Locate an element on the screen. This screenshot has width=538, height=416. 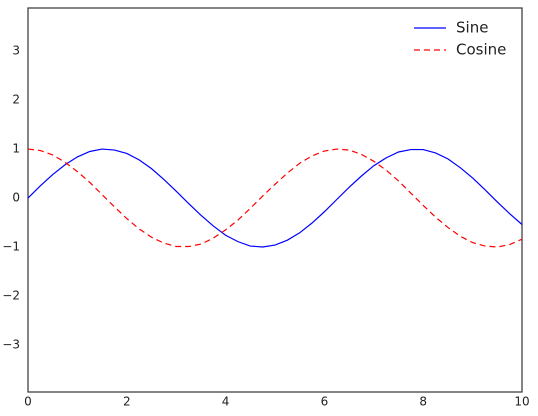
legend-label: Cosine is located at coordinates (481, 50).